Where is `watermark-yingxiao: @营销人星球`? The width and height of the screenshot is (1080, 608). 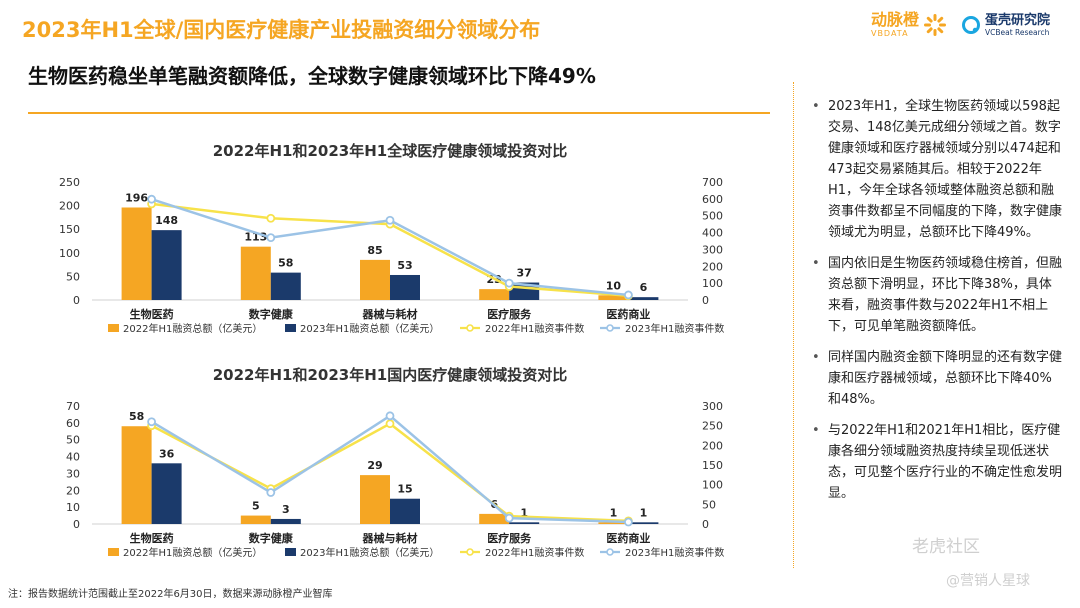 watermark-yingxiao: @营销人星球 is located at coordinates (988, 581).